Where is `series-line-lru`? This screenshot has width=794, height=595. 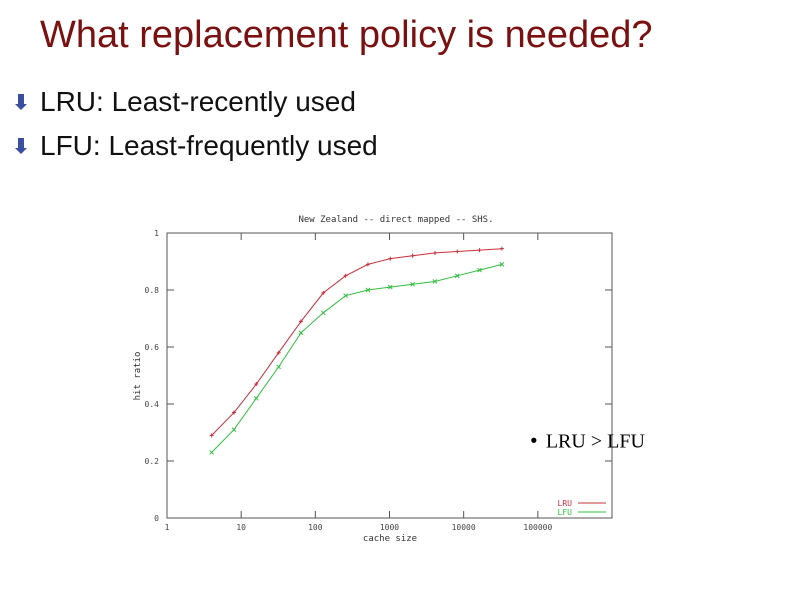
series-line-lru is located at coordinates (356, 342).